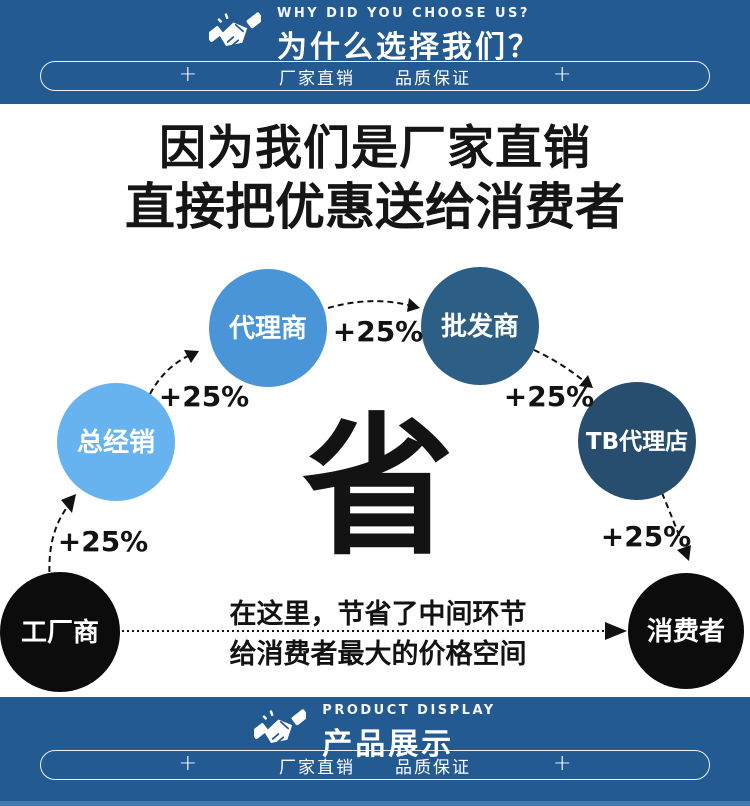 The image size is (750, 806). Describe the element at coordinates (58, 544) in the screenshot. I see `arrow-factory-to-general` at that location.